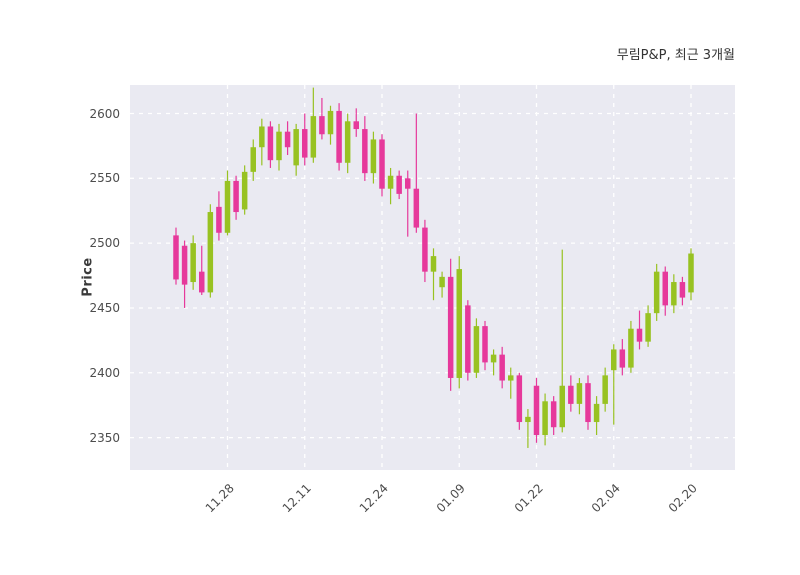  What do you see at coordinates (219, 498) in the screenshot?
I see `x-tick-label: 11.28` at bounding box center [219, 498].